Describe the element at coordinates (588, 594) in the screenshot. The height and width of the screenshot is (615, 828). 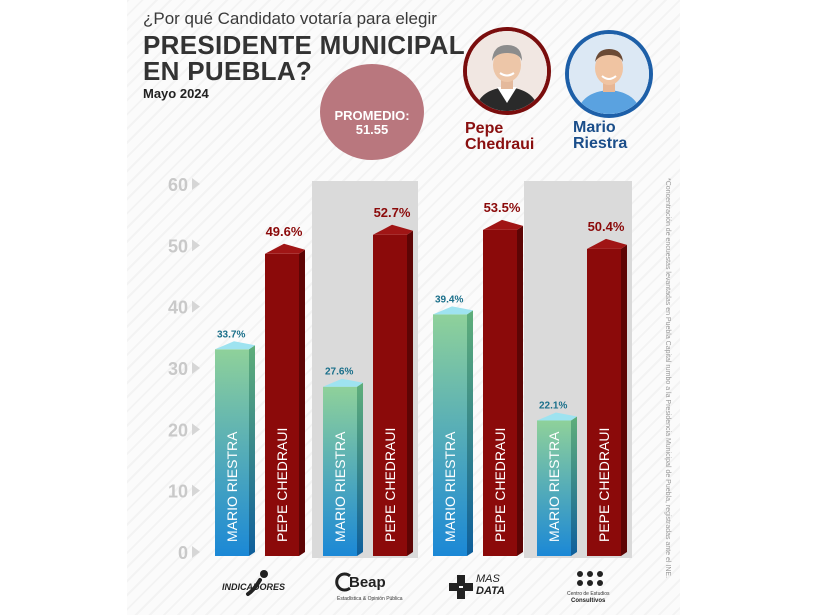
I see `logo-centro-text-1: Centro de Estudios` at that location.